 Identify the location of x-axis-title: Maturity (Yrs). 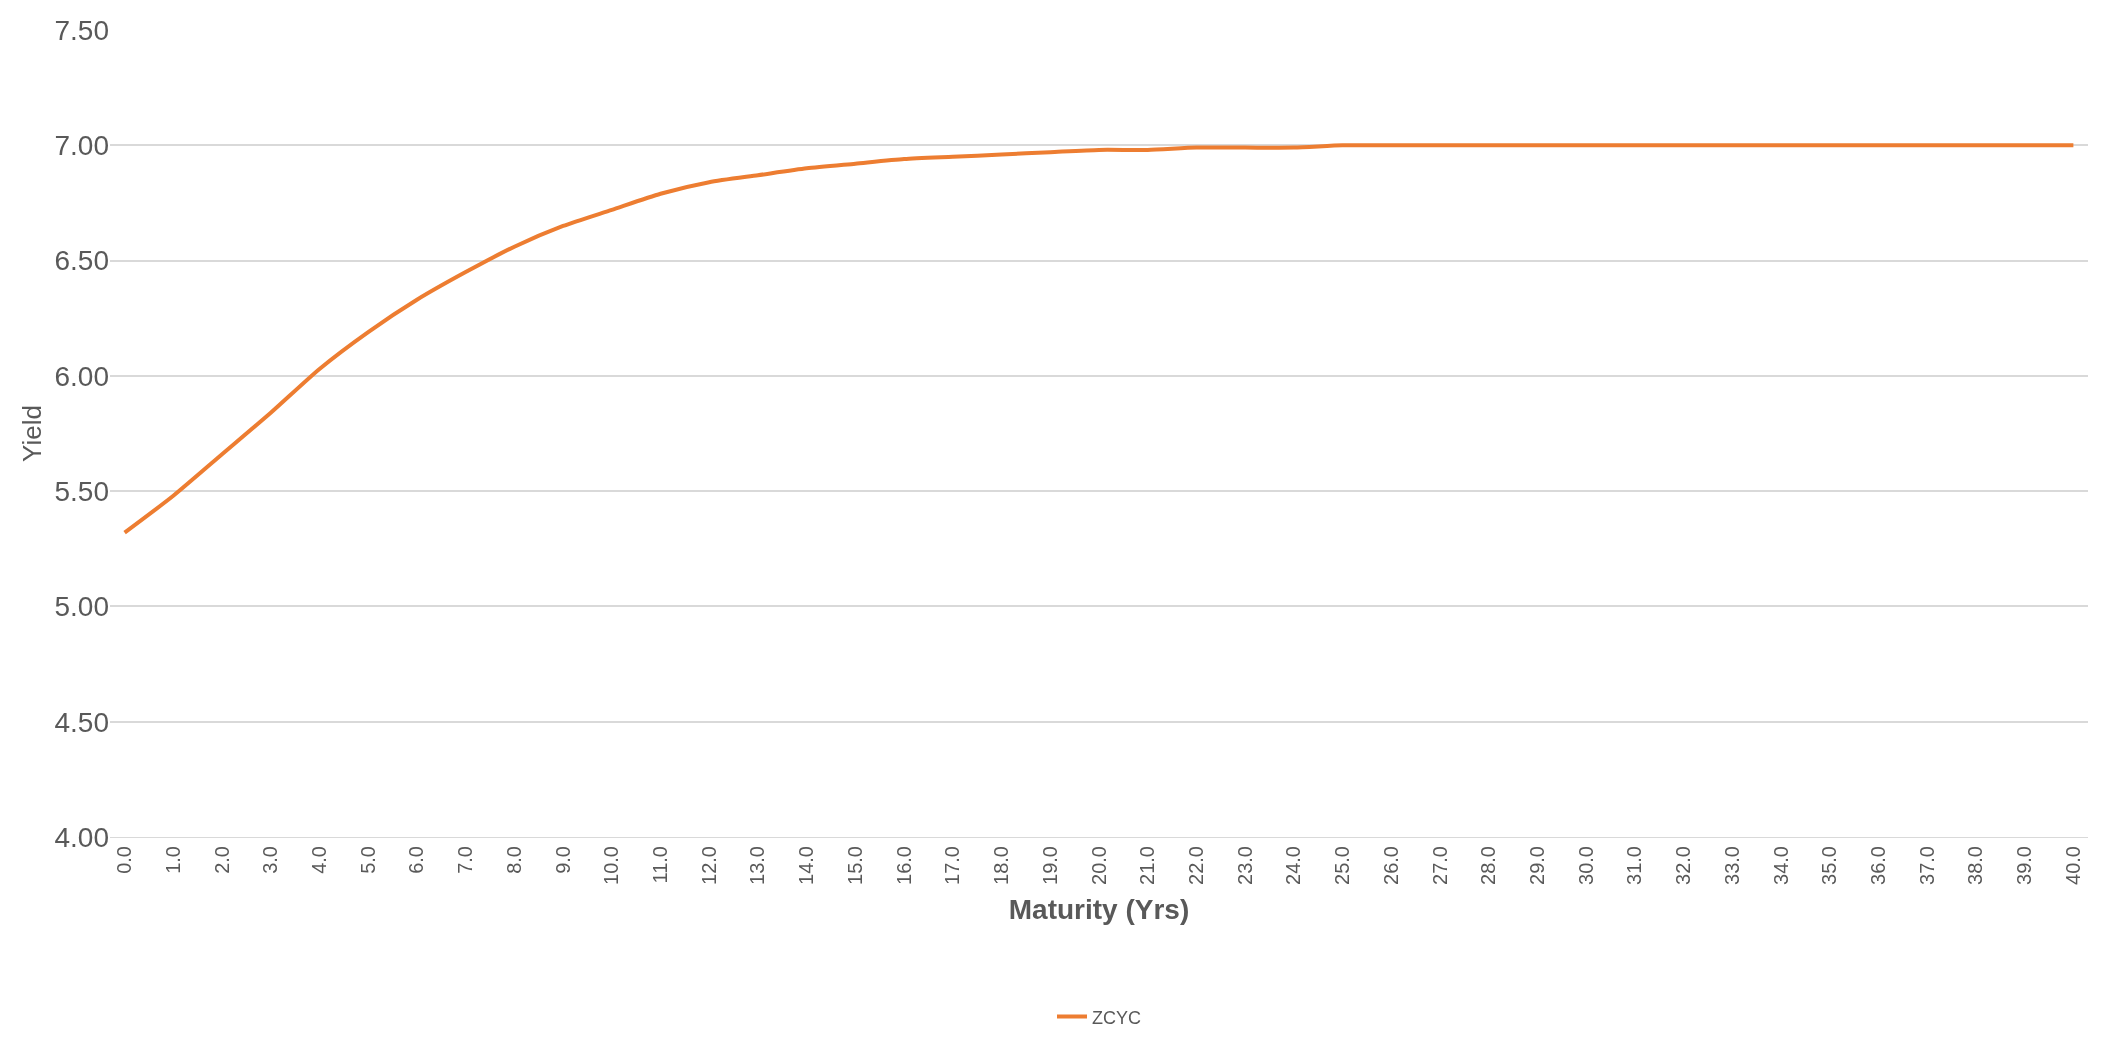
(1099, 910).